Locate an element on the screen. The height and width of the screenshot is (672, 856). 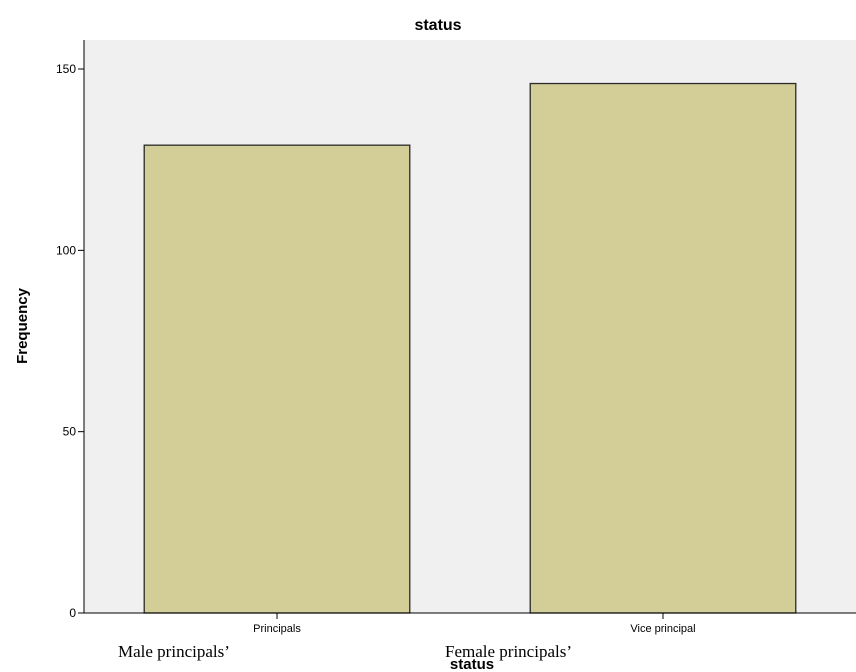
y-tick-label: 50 is located at coordinates (70, 432).